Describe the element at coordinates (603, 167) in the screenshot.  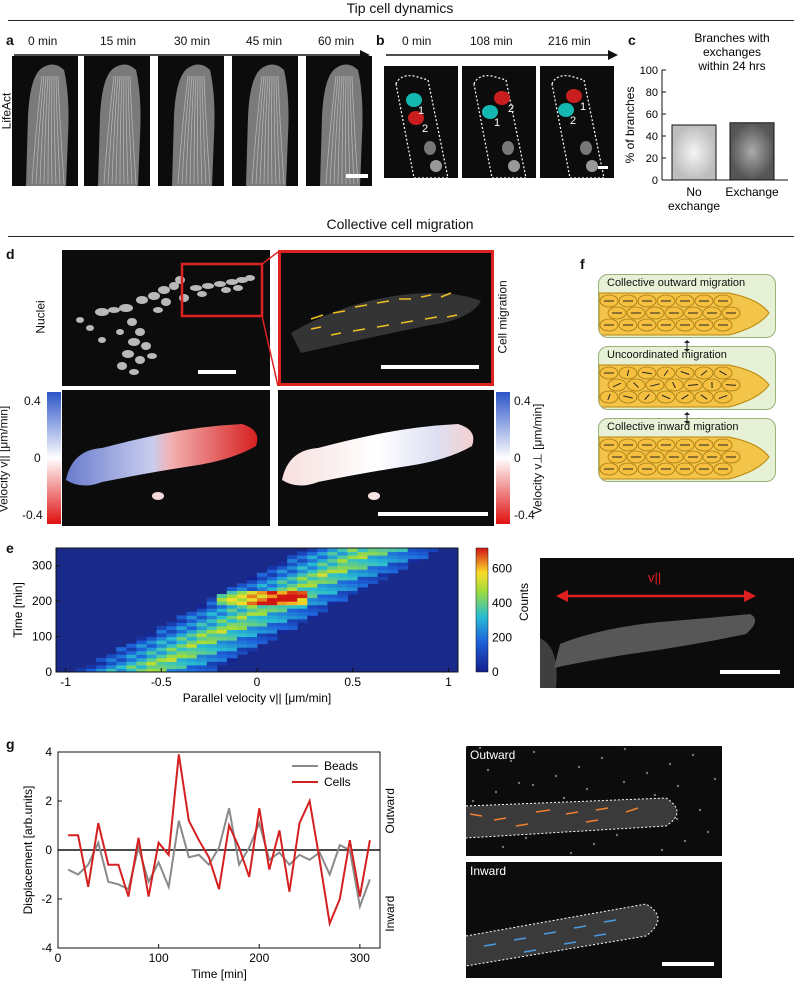
I see `scale-bar` at that location.